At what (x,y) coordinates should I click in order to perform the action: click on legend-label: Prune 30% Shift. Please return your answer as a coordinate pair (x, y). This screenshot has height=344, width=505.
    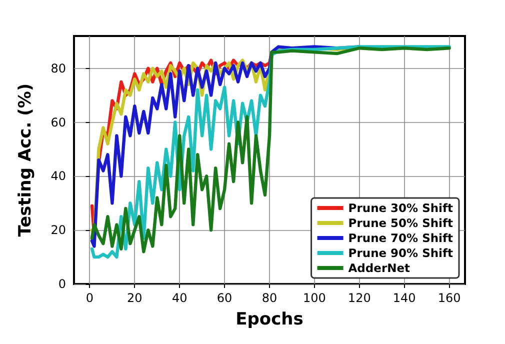
    Looking at the image, I should click on (401, 208).